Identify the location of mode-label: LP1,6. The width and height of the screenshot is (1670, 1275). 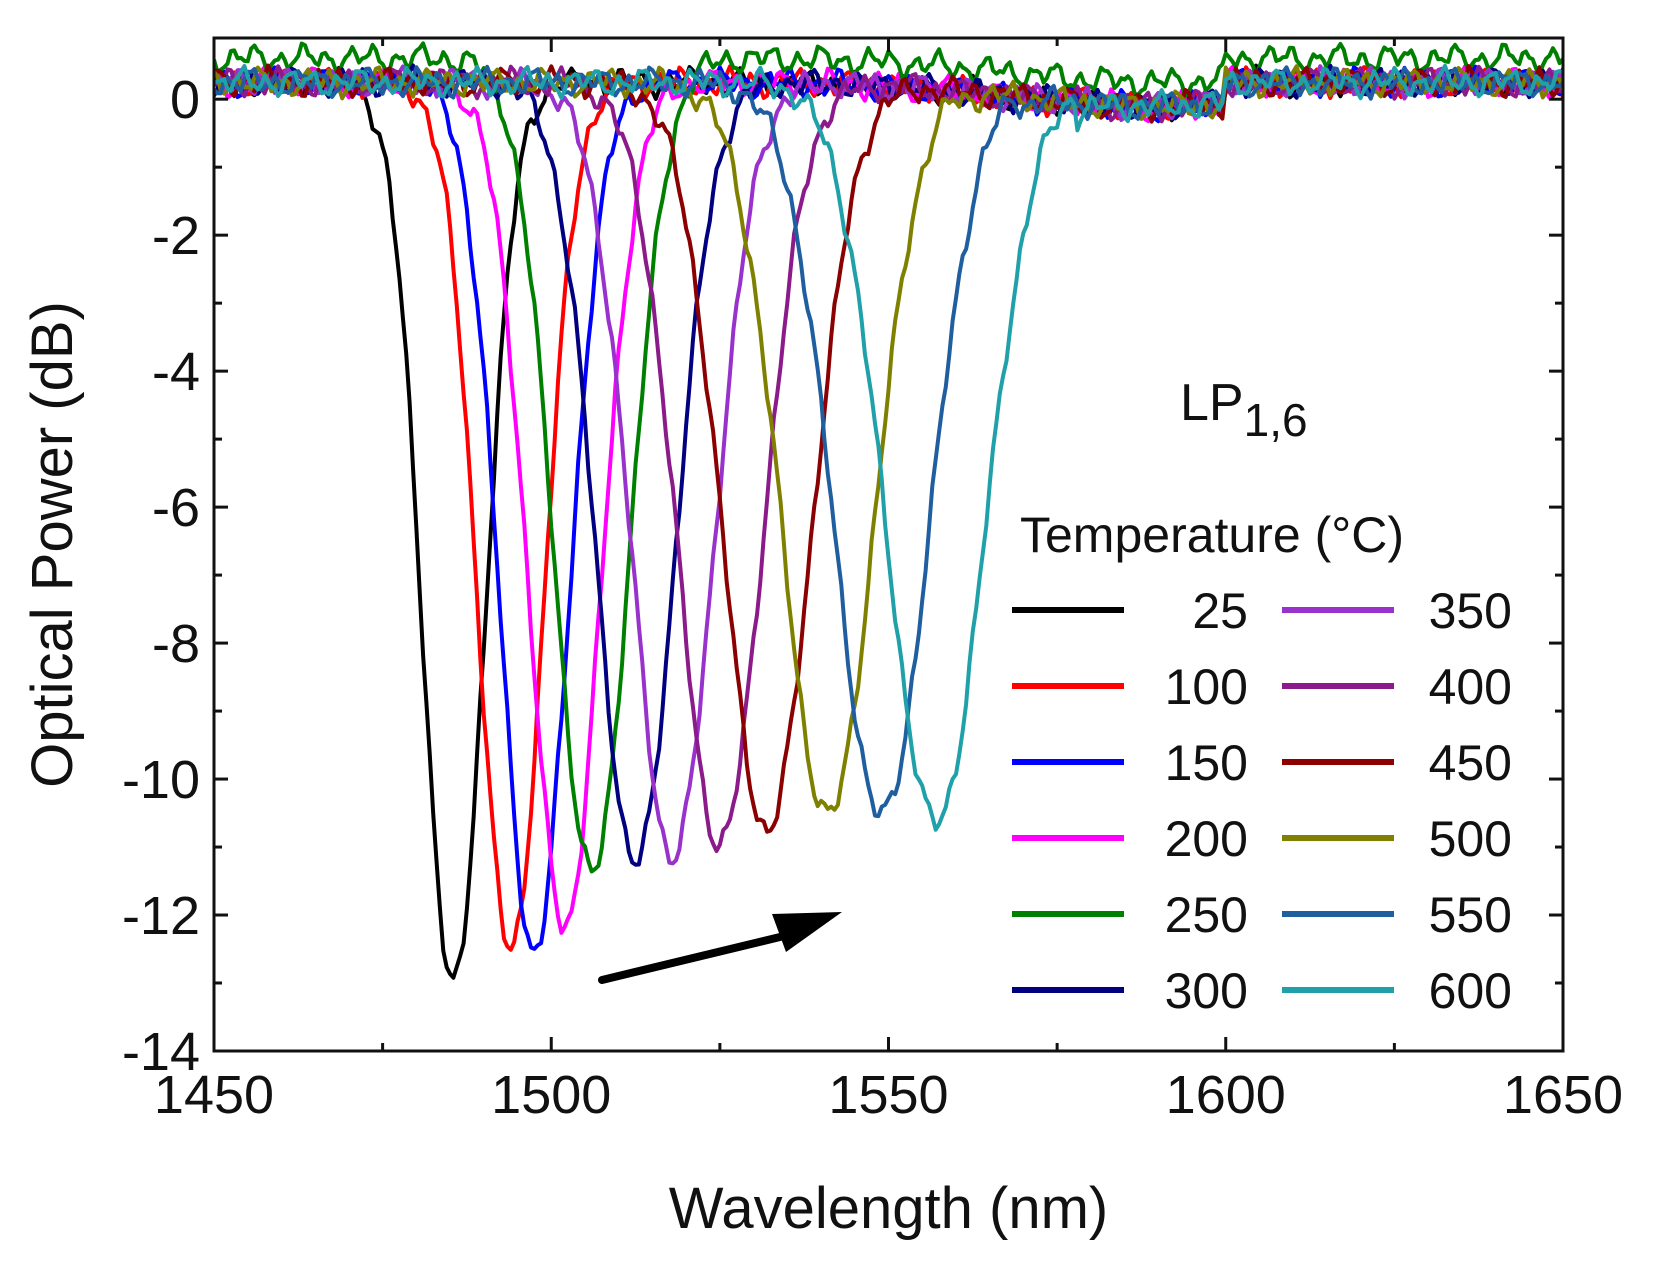
(1244, 410).